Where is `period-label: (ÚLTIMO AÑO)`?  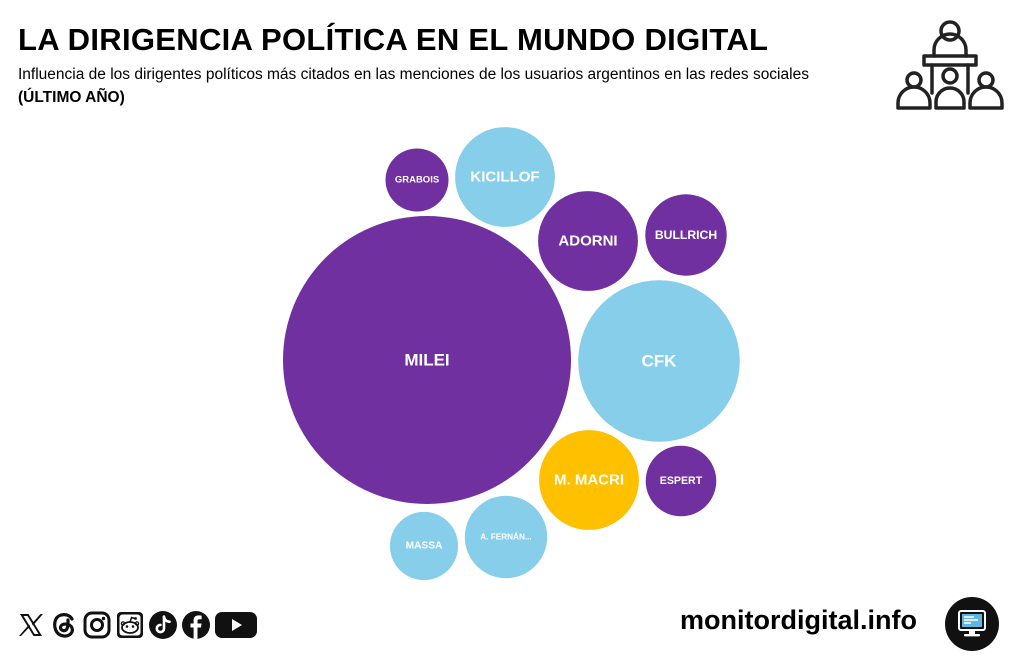 period-label: (ÚLTIMO AÑO) is located at coordinates (71, 97).